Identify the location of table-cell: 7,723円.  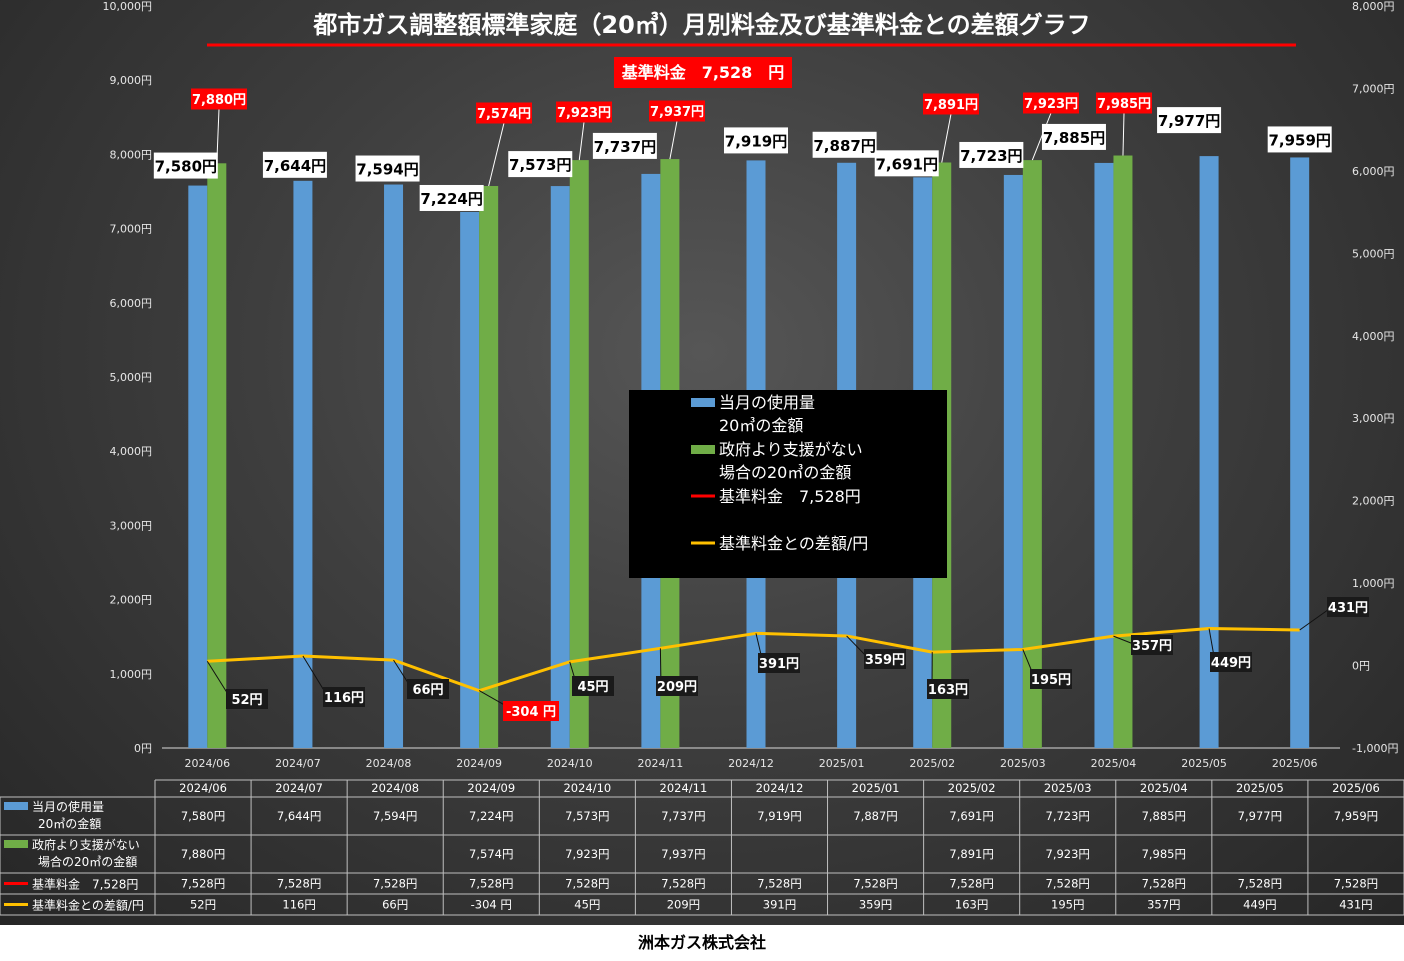
(1068, 816).